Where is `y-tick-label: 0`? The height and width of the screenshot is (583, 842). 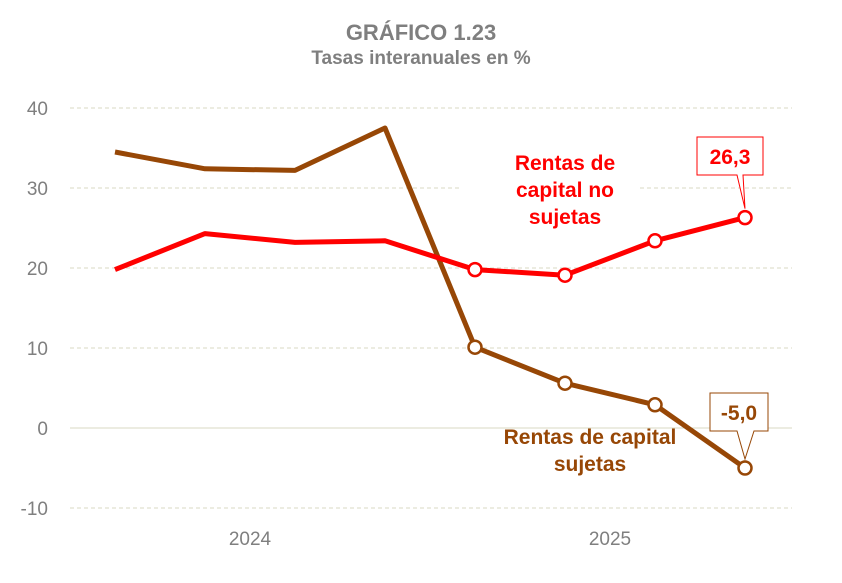
y-tick-label: 0 is located at coordinates (42, 429).